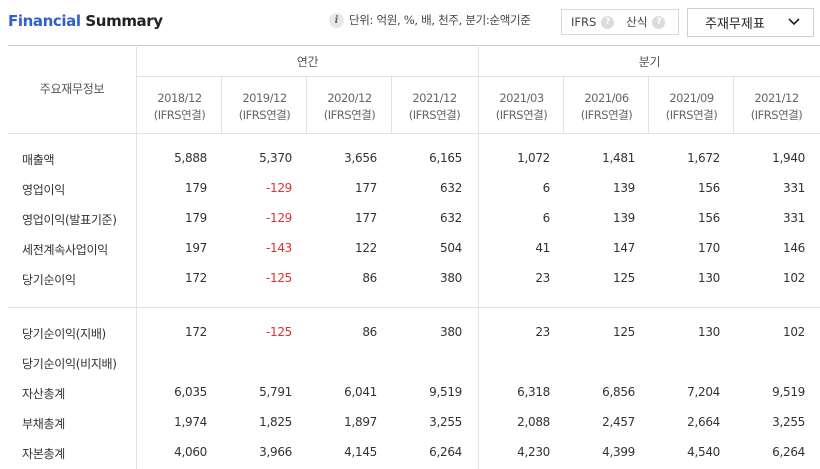 This screenshot has height=469, width=820. What do you see at coordinates (445, 392) in the screenshot?
I see `value-cell: 9,519` at bounding box center [445, 392].